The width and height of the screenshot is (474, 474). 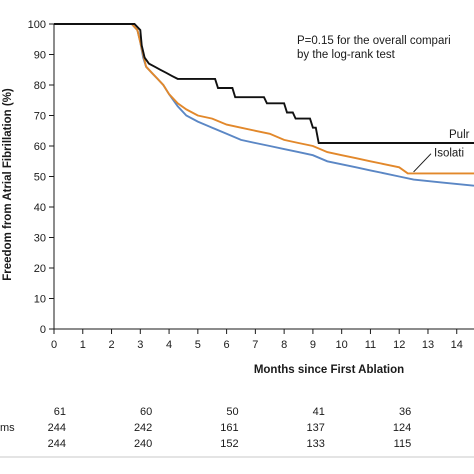 What do you see at coordinates (374, 41) in the screenshot?
I see `pvalue-annotation-line-1: P=0.15 for the overall compari` at bounding box center [374, 41].